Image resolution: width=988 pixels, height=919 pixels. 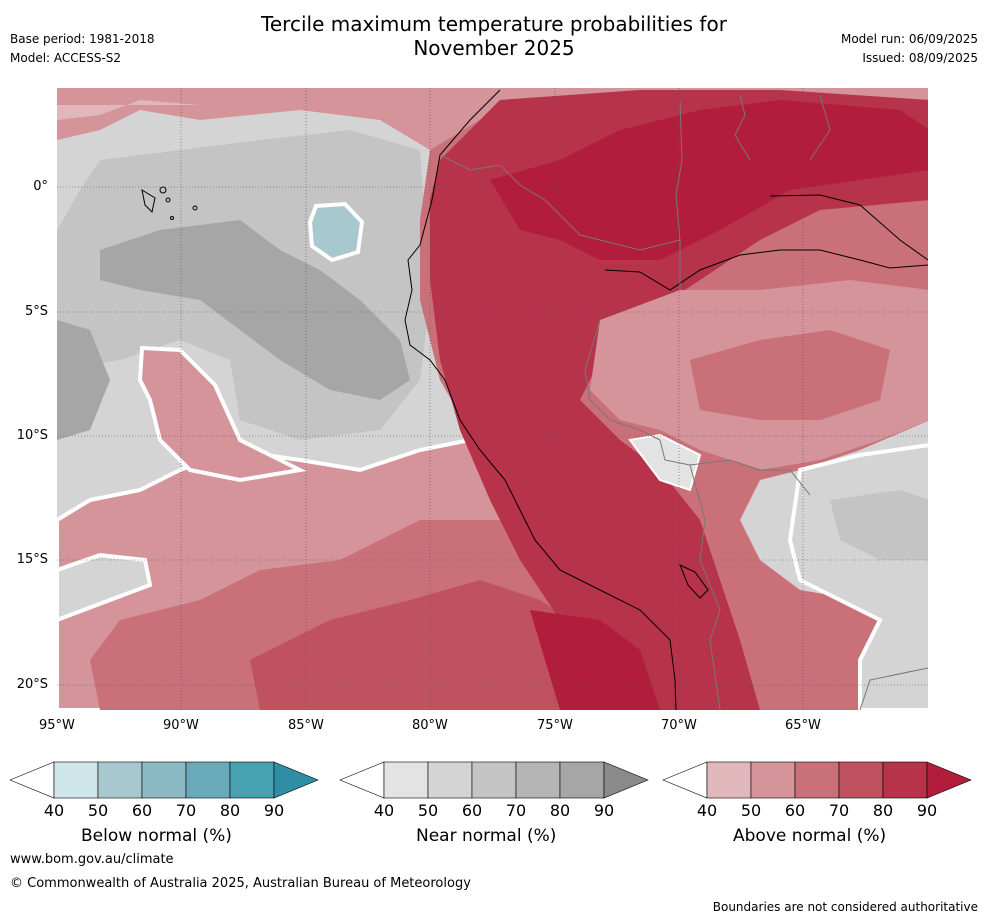 I want to click on north-above-light, so click(x=128, y=110).